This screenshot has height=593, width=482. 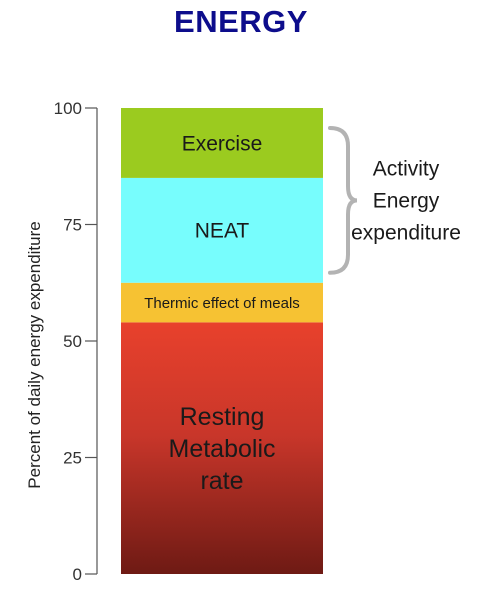 What do you see at coordinates (406, 168) in the screenshot?
I see `annotation-label: Activity` at bounding box center [406, 168].